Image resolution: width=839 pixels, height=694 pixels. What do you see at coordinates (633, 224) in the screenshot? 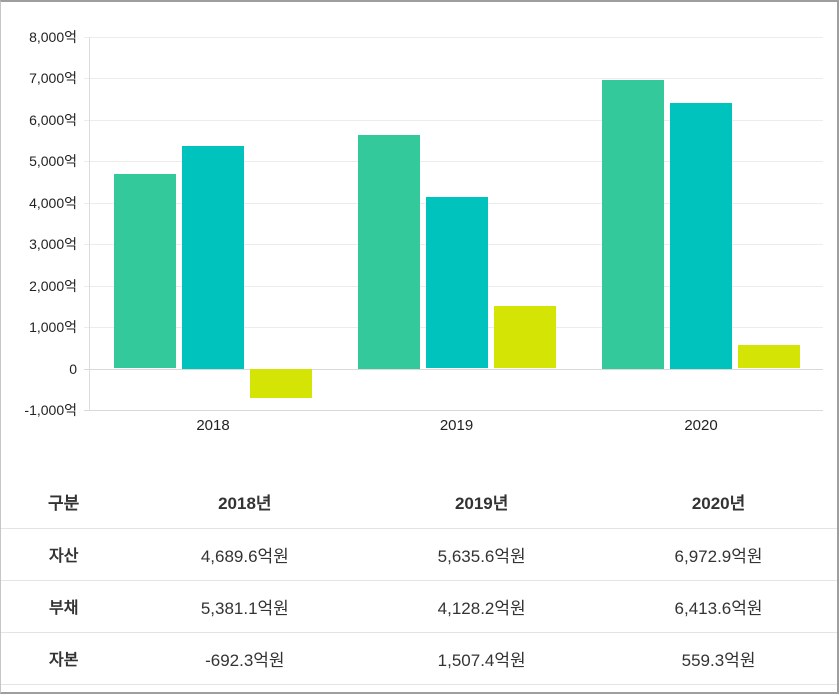
I see `bar-assets-2020` at bounding box center [633, 224].